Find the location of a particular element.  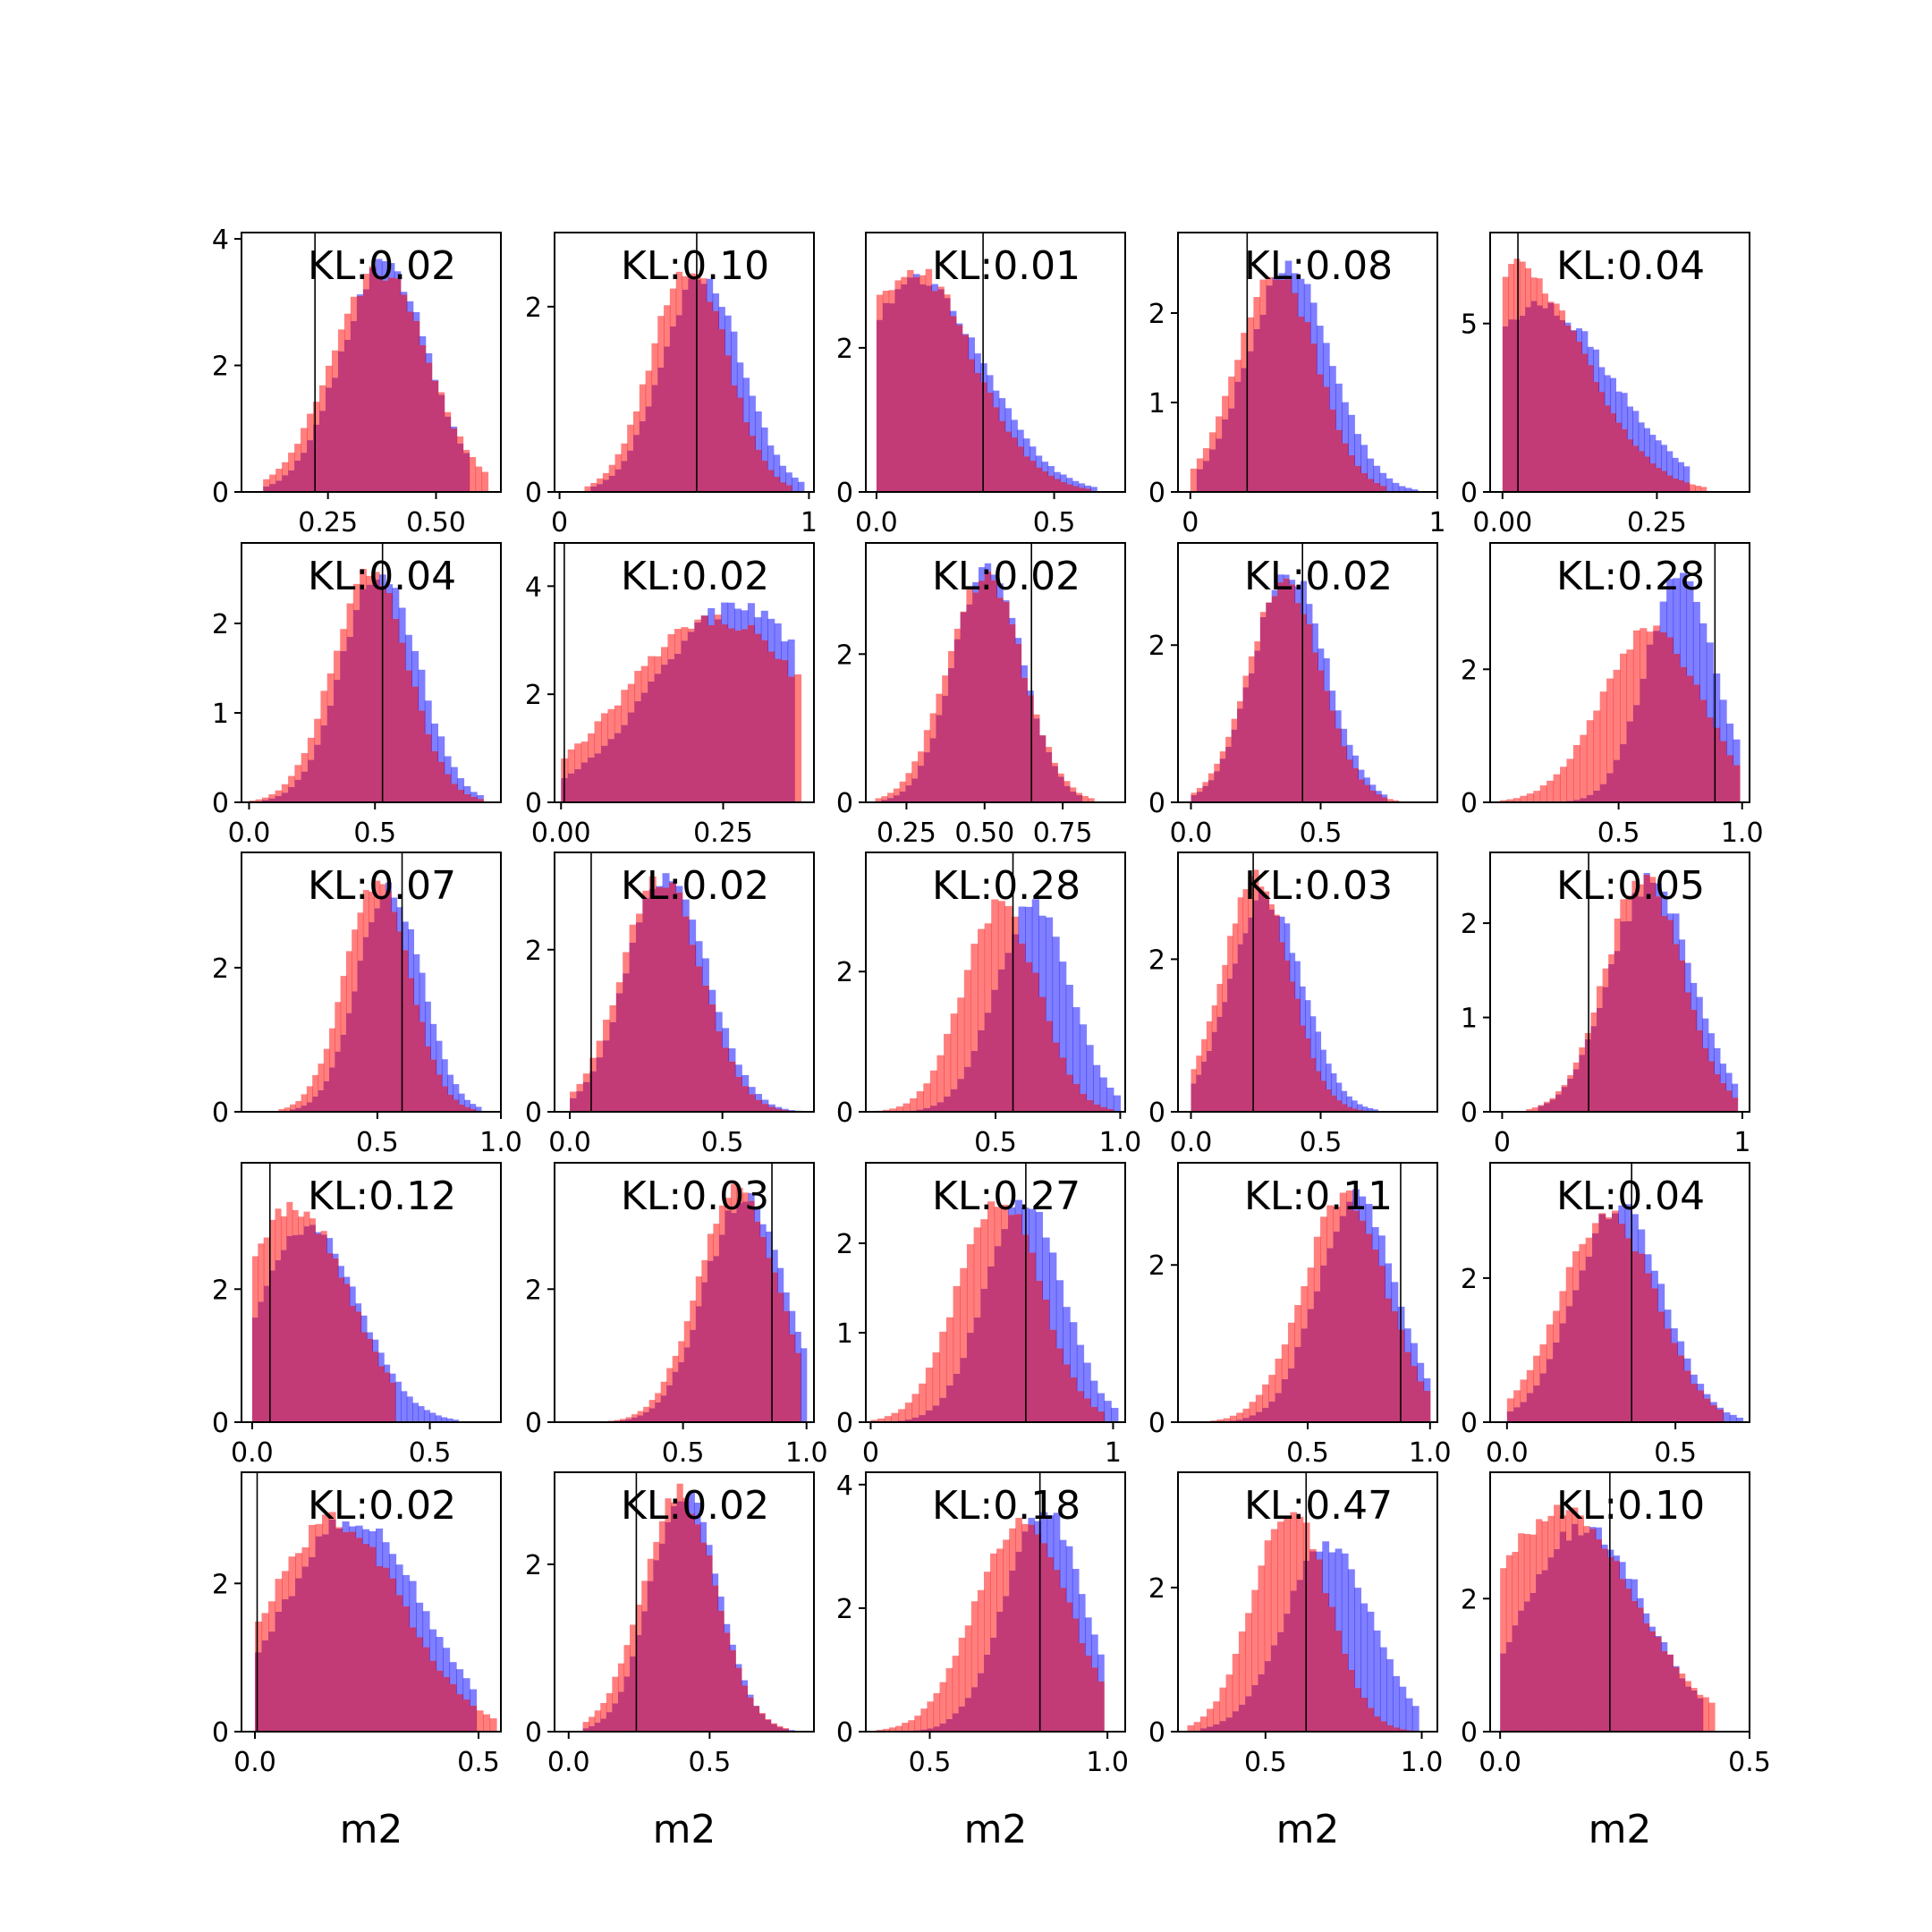

y-tick-label: 4 is located at coordinates (844, 1486).